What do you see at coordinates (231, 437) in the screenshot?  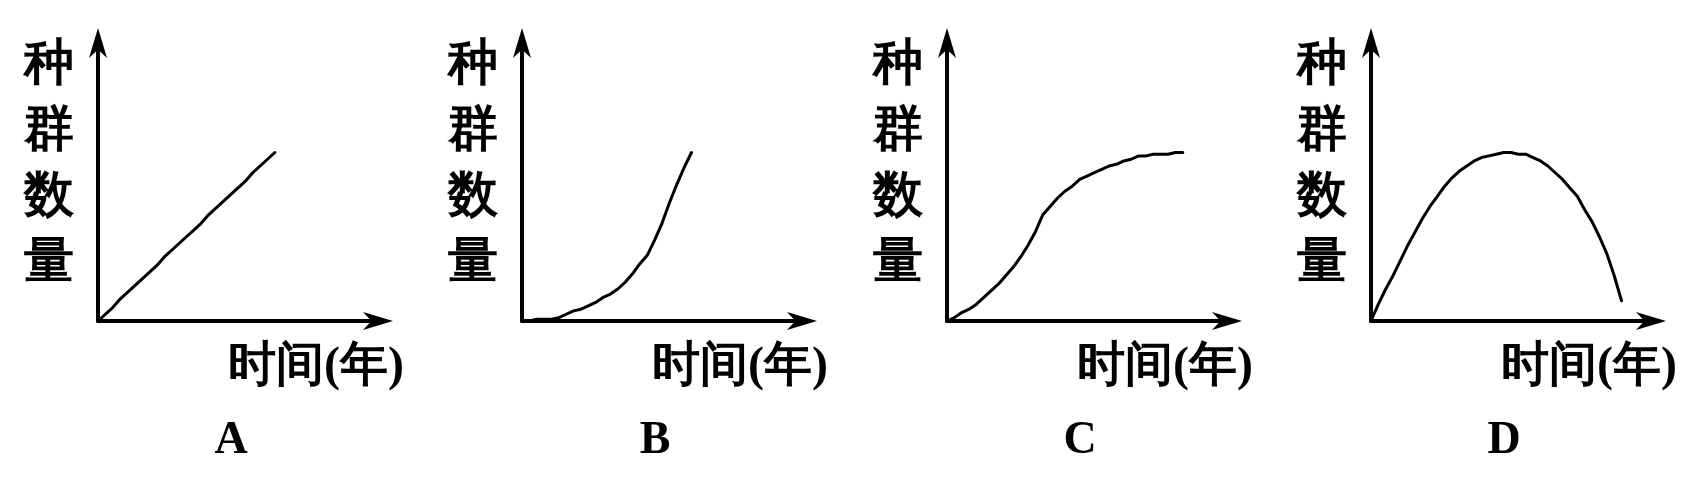 I see `text: A` at bounding box center [231, 437].